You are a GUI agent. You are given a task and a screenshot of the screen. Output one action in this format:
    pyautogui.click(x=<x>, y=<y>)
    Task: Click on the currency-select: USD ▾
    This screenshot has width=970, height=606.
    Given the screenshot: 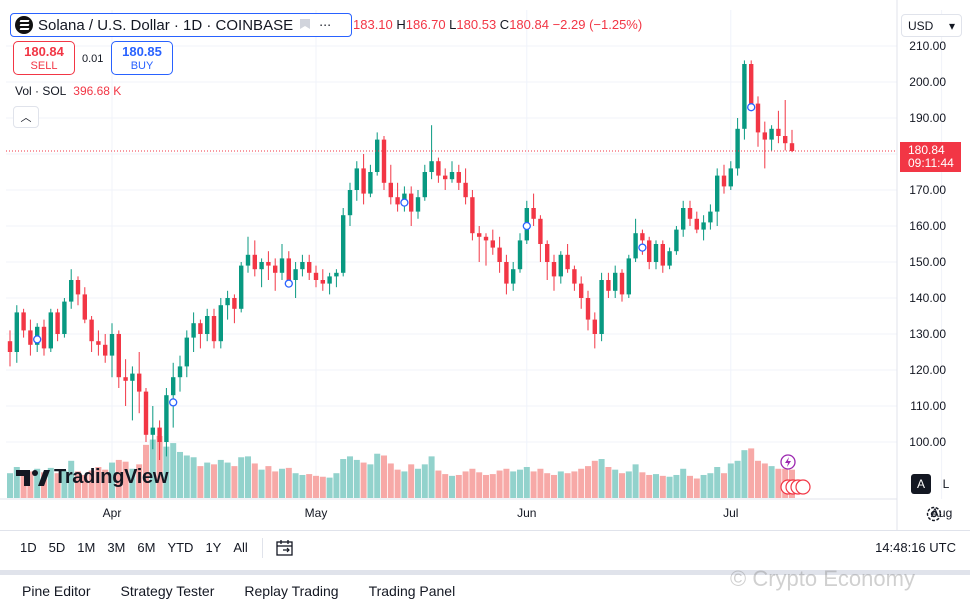 What is the action you would take?
    pyautogui.click(x=931, y=25)
    